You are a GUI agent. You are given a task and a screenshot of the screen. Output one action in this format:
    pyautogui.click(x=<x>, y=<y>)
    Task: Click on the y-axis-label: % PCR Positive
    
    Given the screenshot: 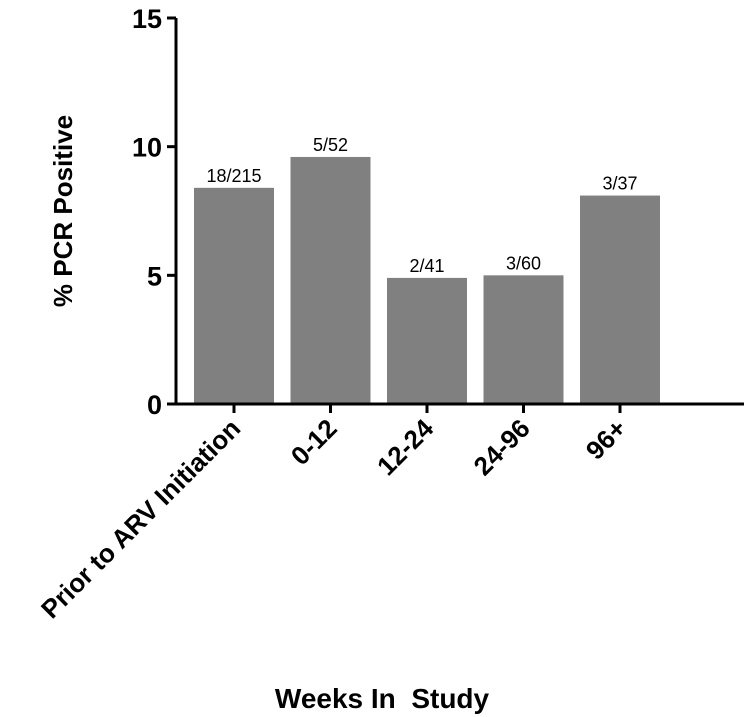 What is the action you would take?
    pyautogui.click(x=63, y=211)
    